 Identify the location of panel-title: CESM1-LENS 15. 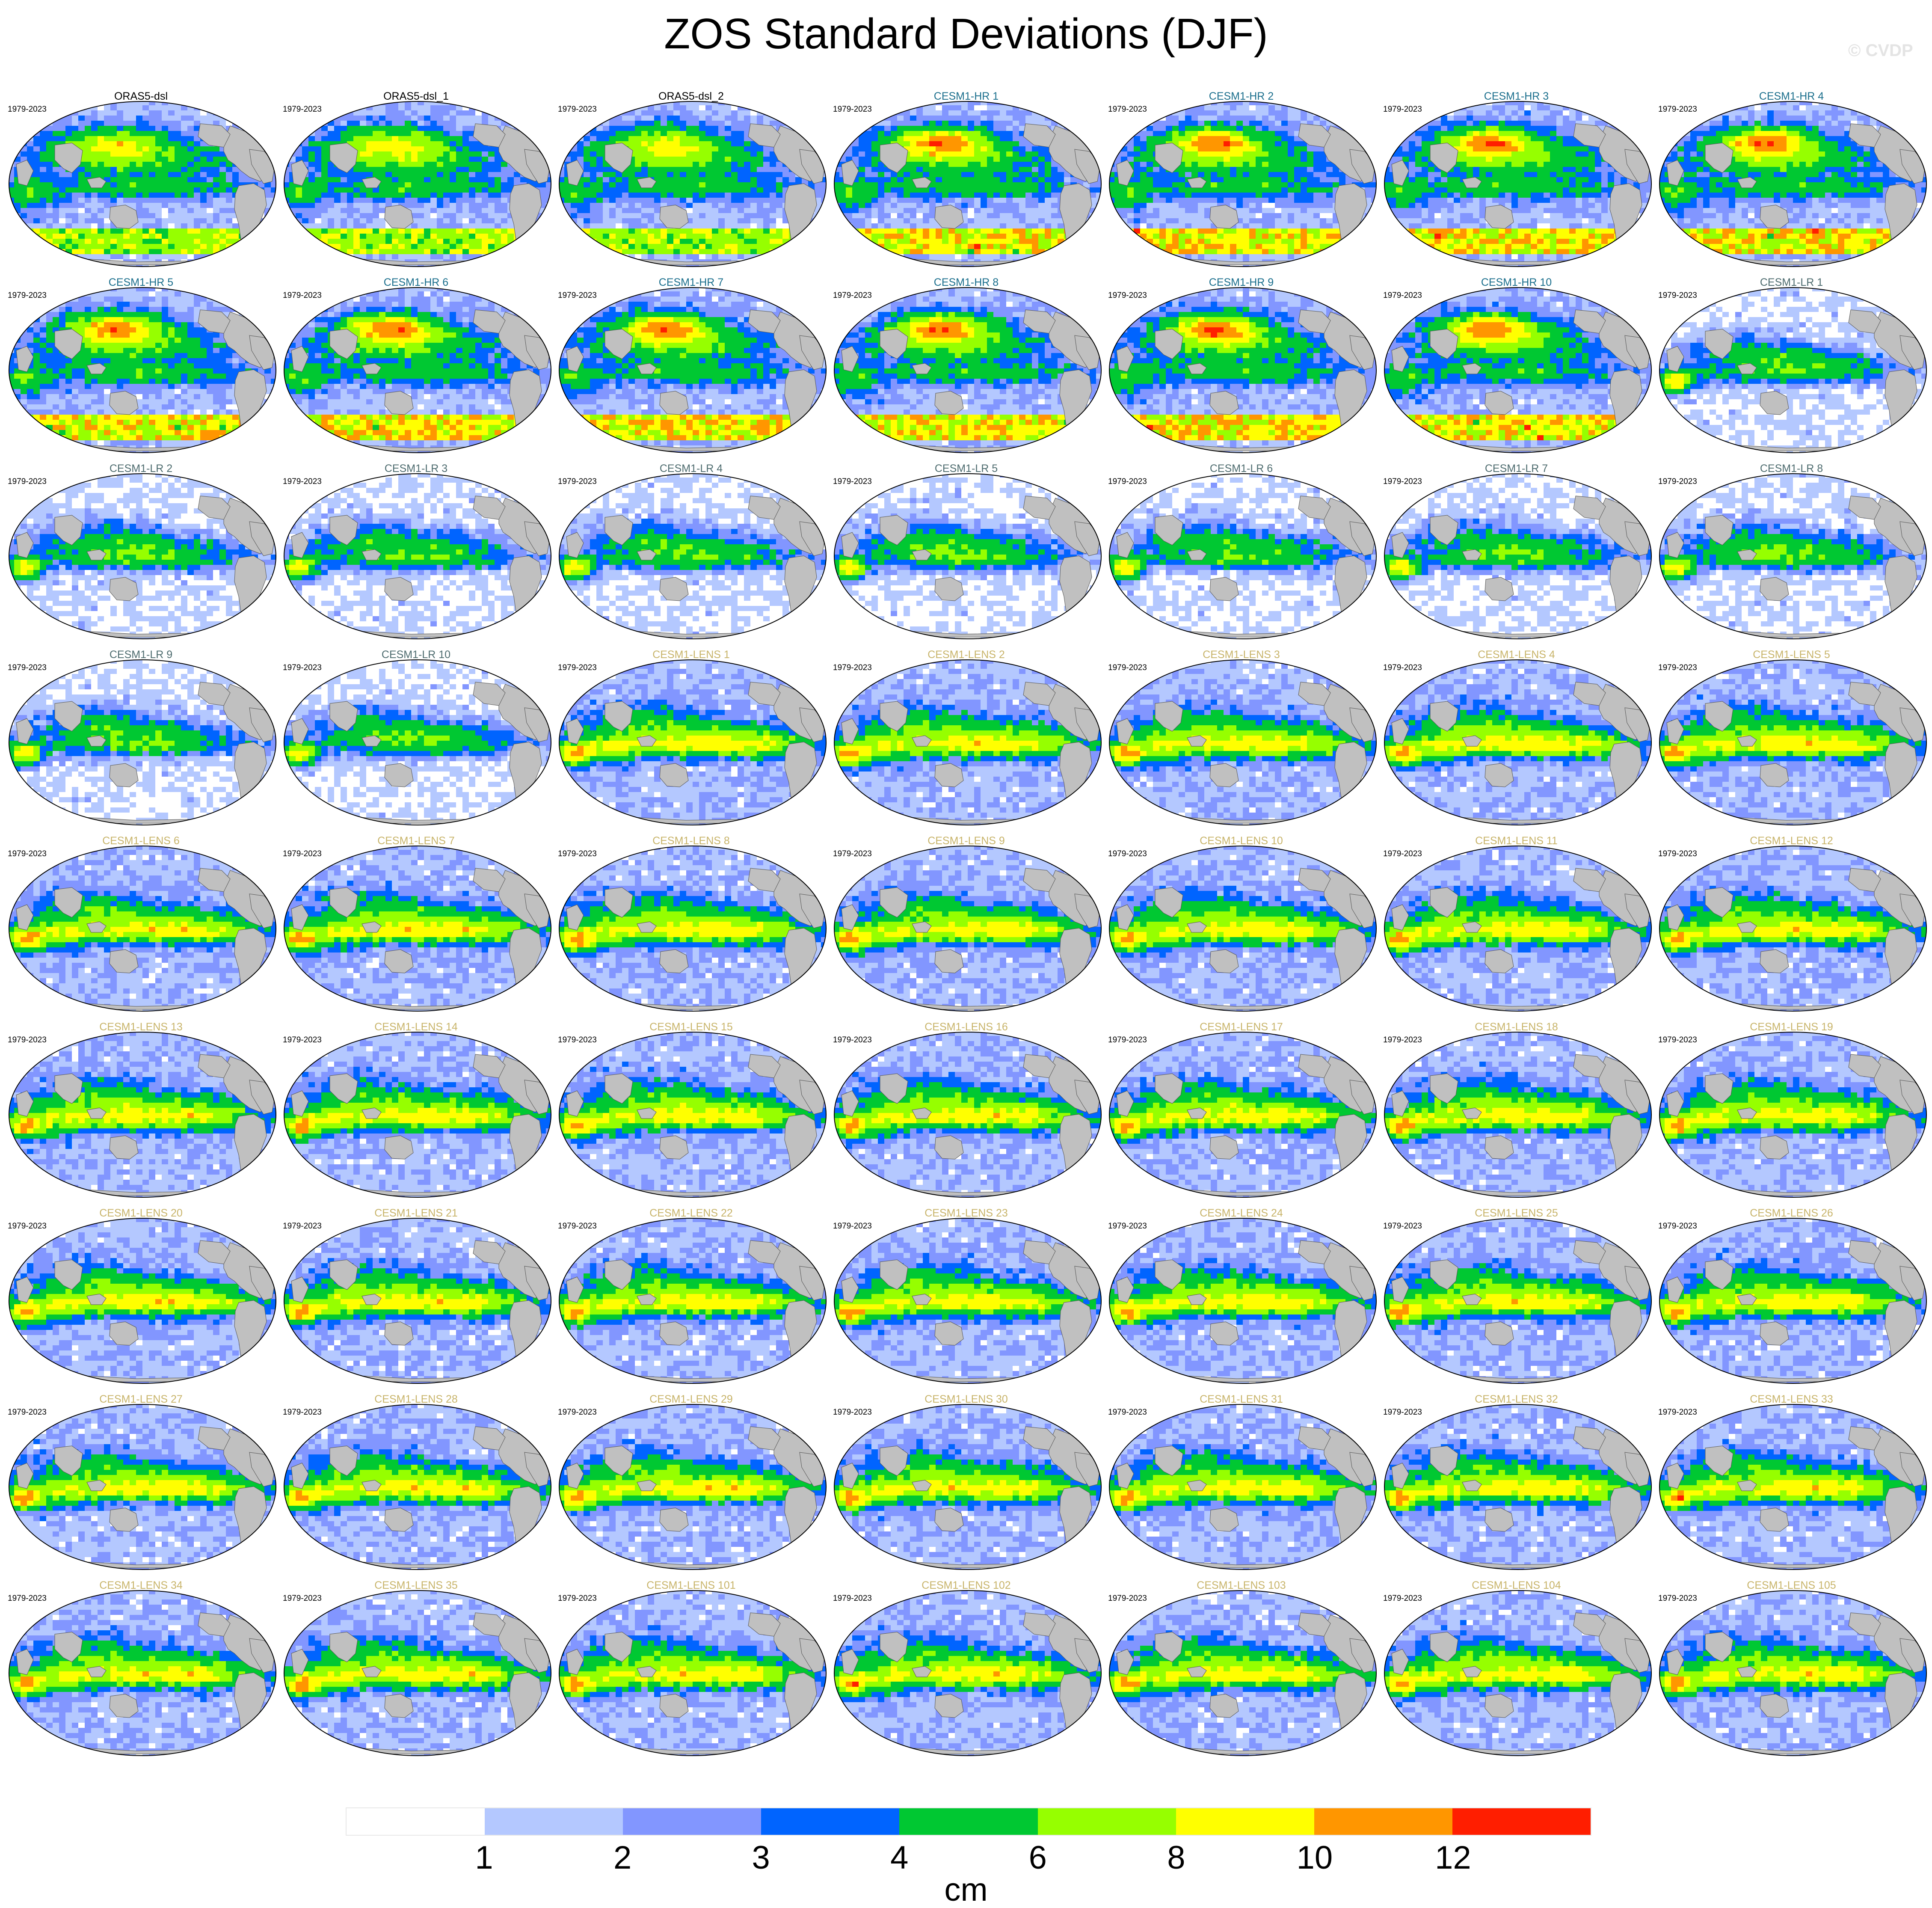
(691, 1027).